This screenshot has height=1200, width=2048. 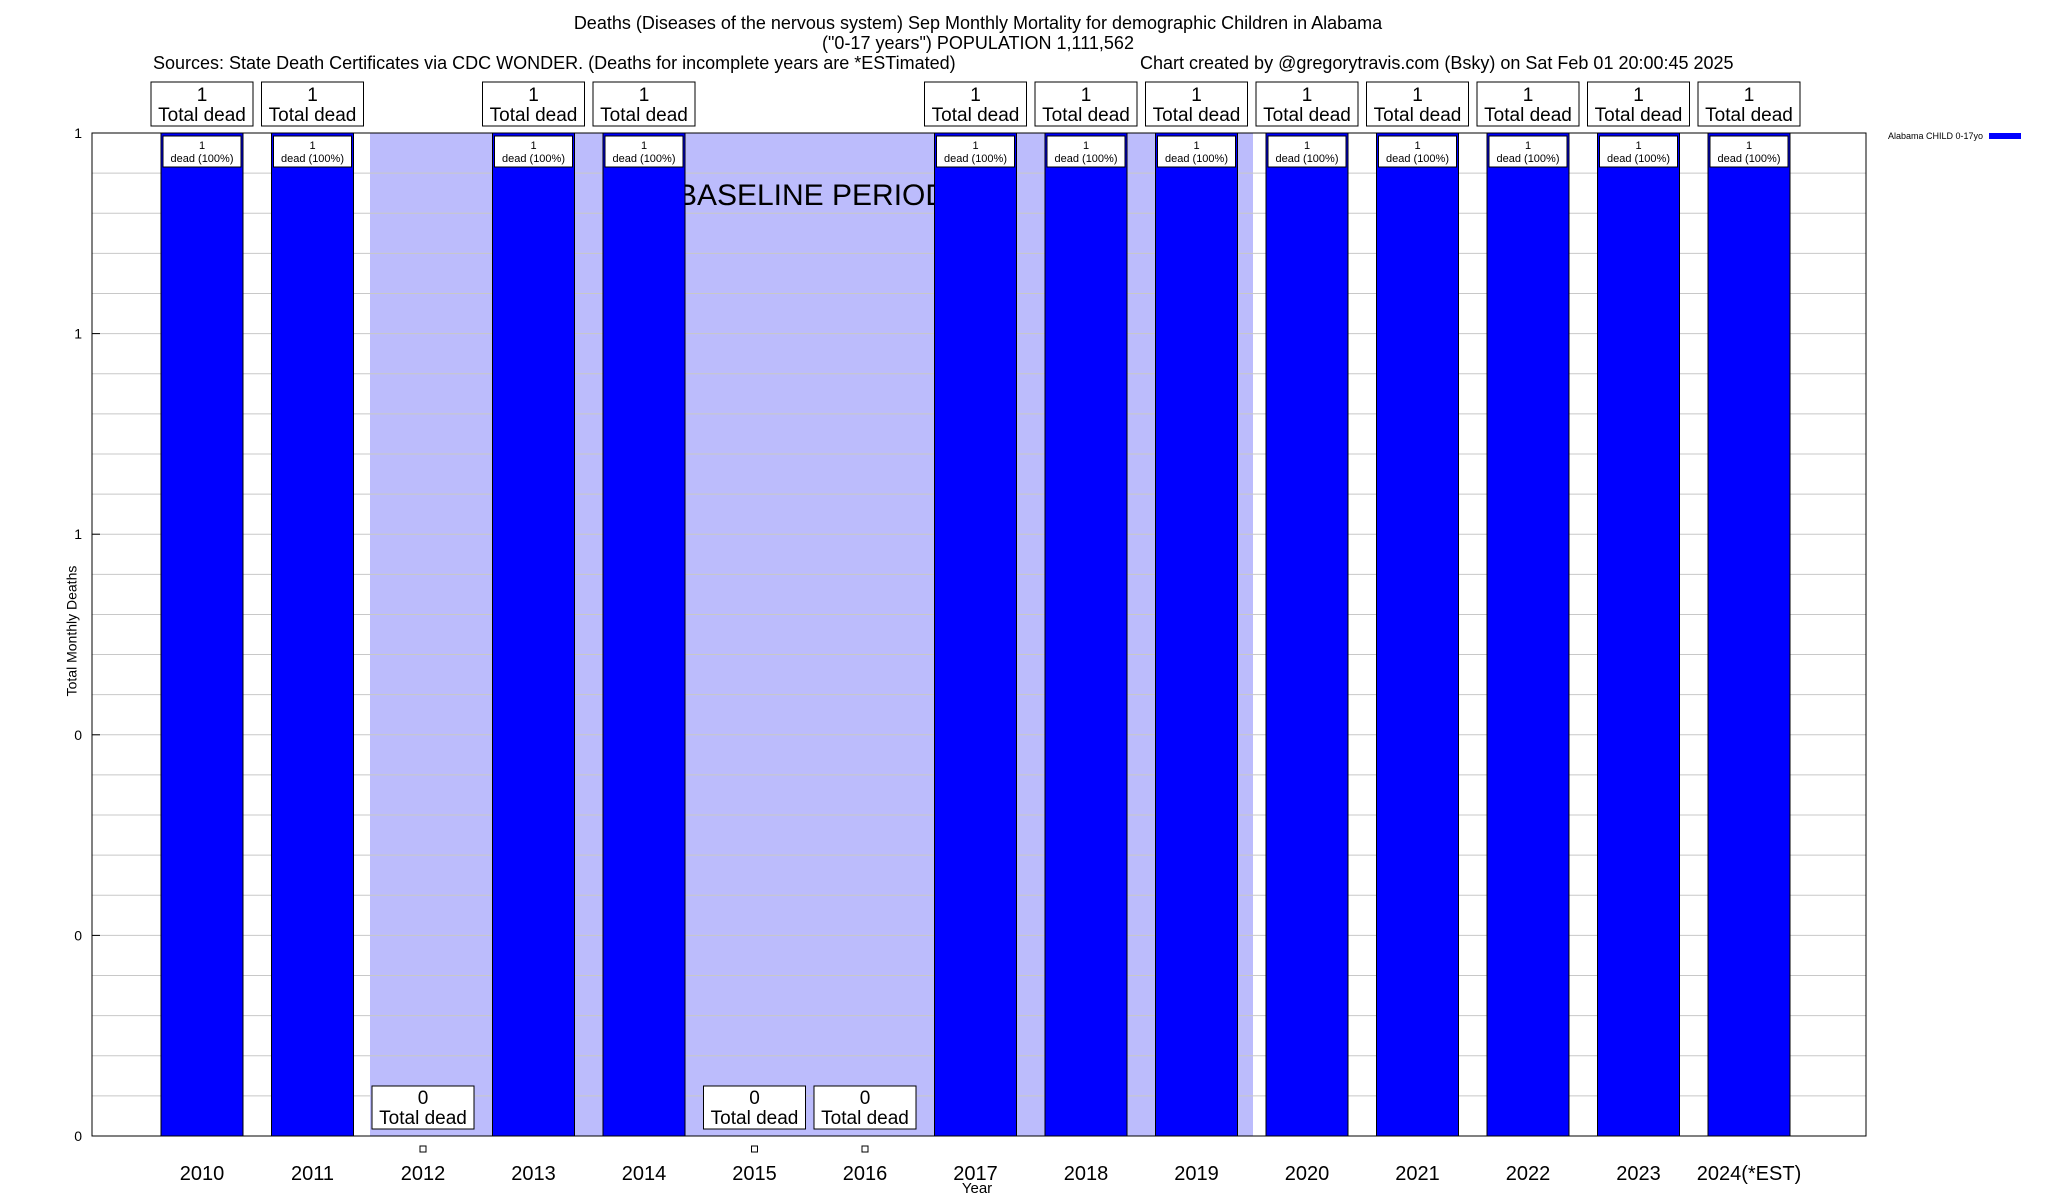 What do you see at coordinates (312, 1174) in the screenshot?
I see `x-tick-label: 2011` at bounding box center [312, 1174].